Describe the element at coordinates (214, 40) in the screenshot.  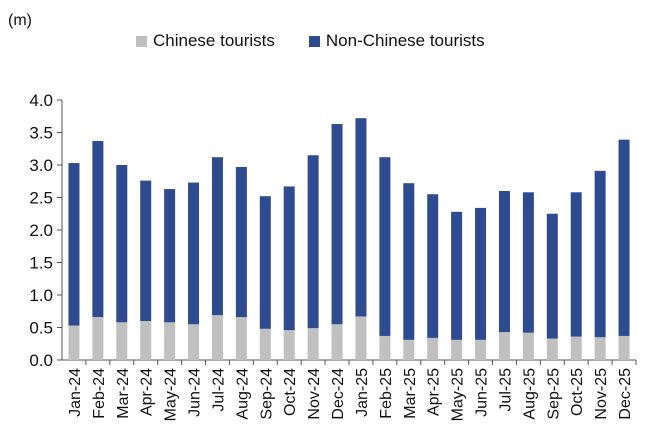
I see `legend-label-chinese: Chinese tourists` at that location.